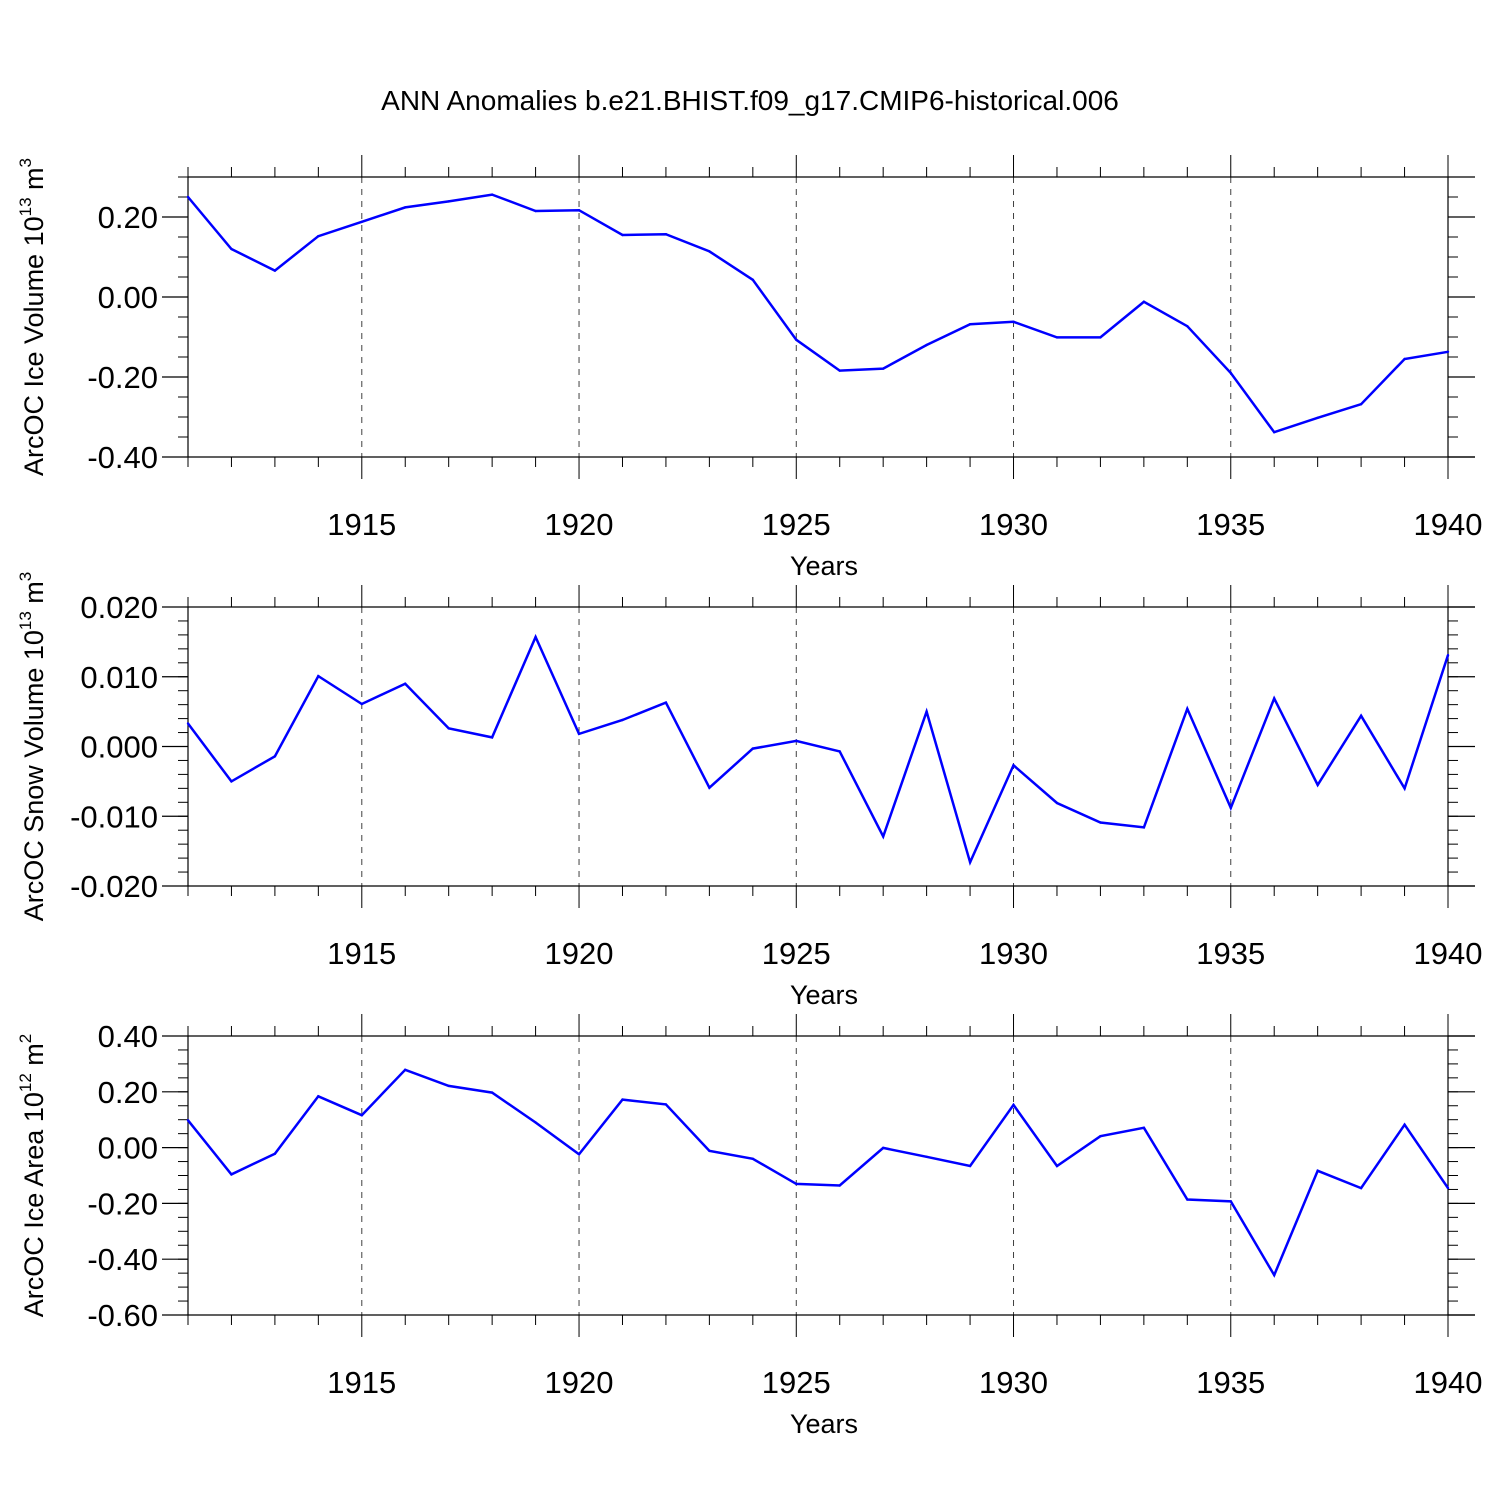  Describe the element at coordinates (122, 457) in the screenshot. I see `y-tick-label: -0.40` at that location.